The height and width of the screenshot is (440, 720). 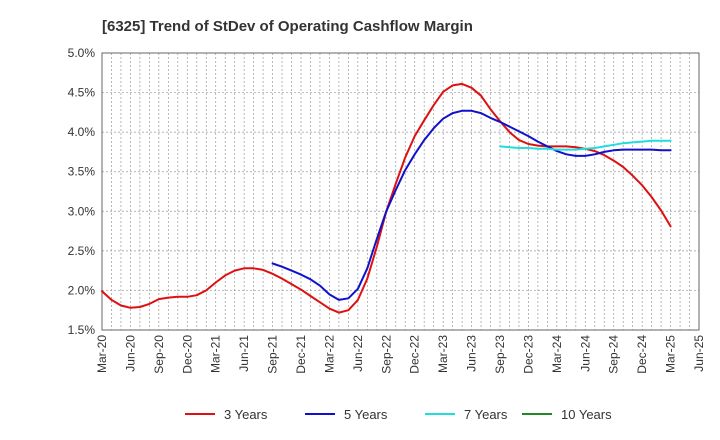 I want to click on legend: 3 Years 5 Years 7 Years 10 Years, so click(x=398, y=414).